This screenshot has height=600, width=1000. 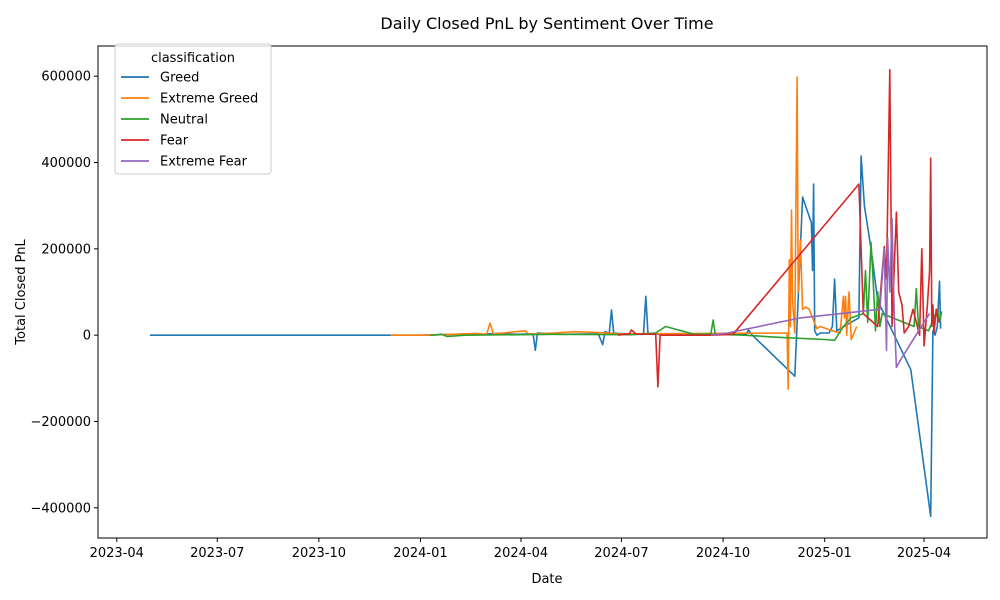 I want to click on series-line-neutral, so click(x=686, y=291).